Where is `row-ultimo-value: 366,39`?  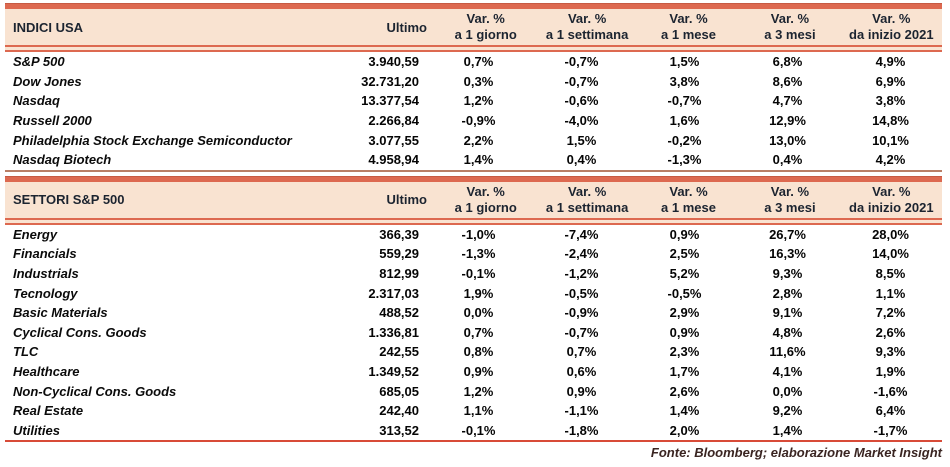 row-ultimo-value: 366,39 is located at coordinates (399, 234).